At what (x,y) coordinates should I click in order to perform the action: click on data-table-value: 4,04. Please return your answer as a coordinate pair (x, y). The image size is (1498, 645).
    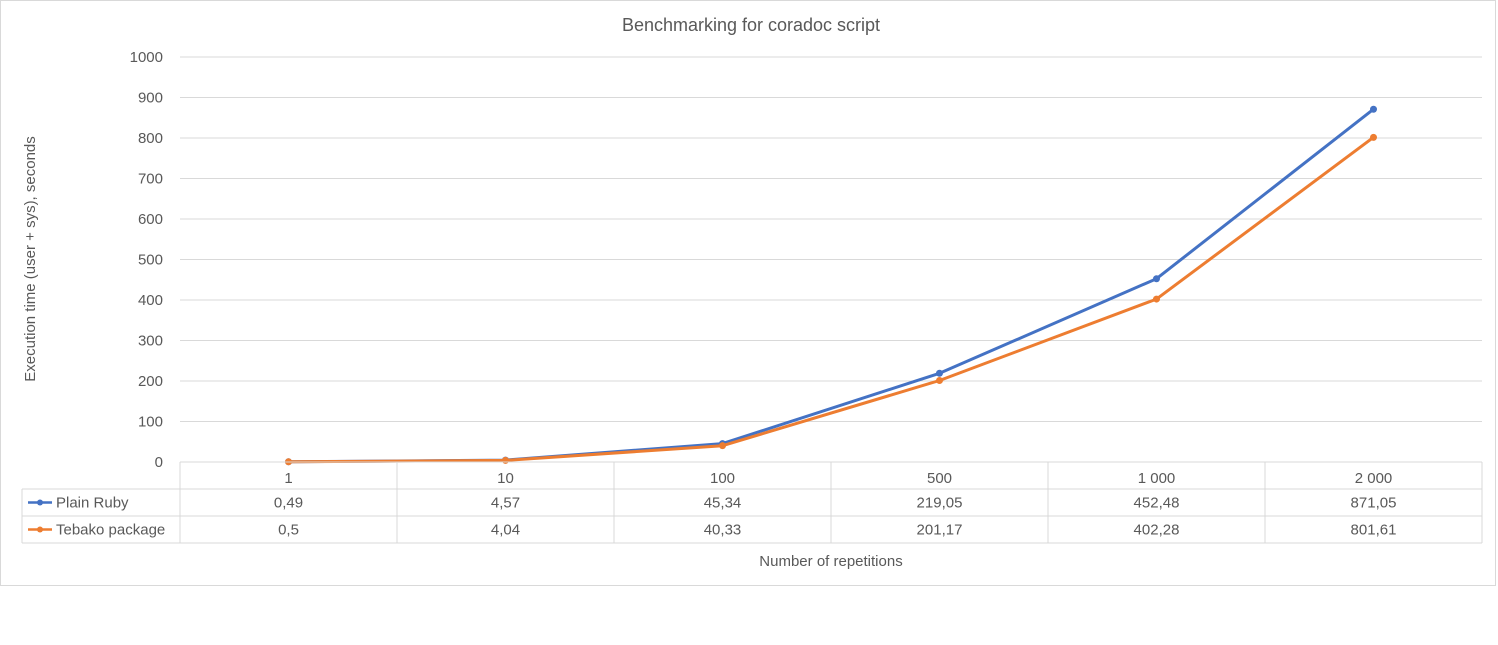
    Looking at the image, I should click on (505, 530).